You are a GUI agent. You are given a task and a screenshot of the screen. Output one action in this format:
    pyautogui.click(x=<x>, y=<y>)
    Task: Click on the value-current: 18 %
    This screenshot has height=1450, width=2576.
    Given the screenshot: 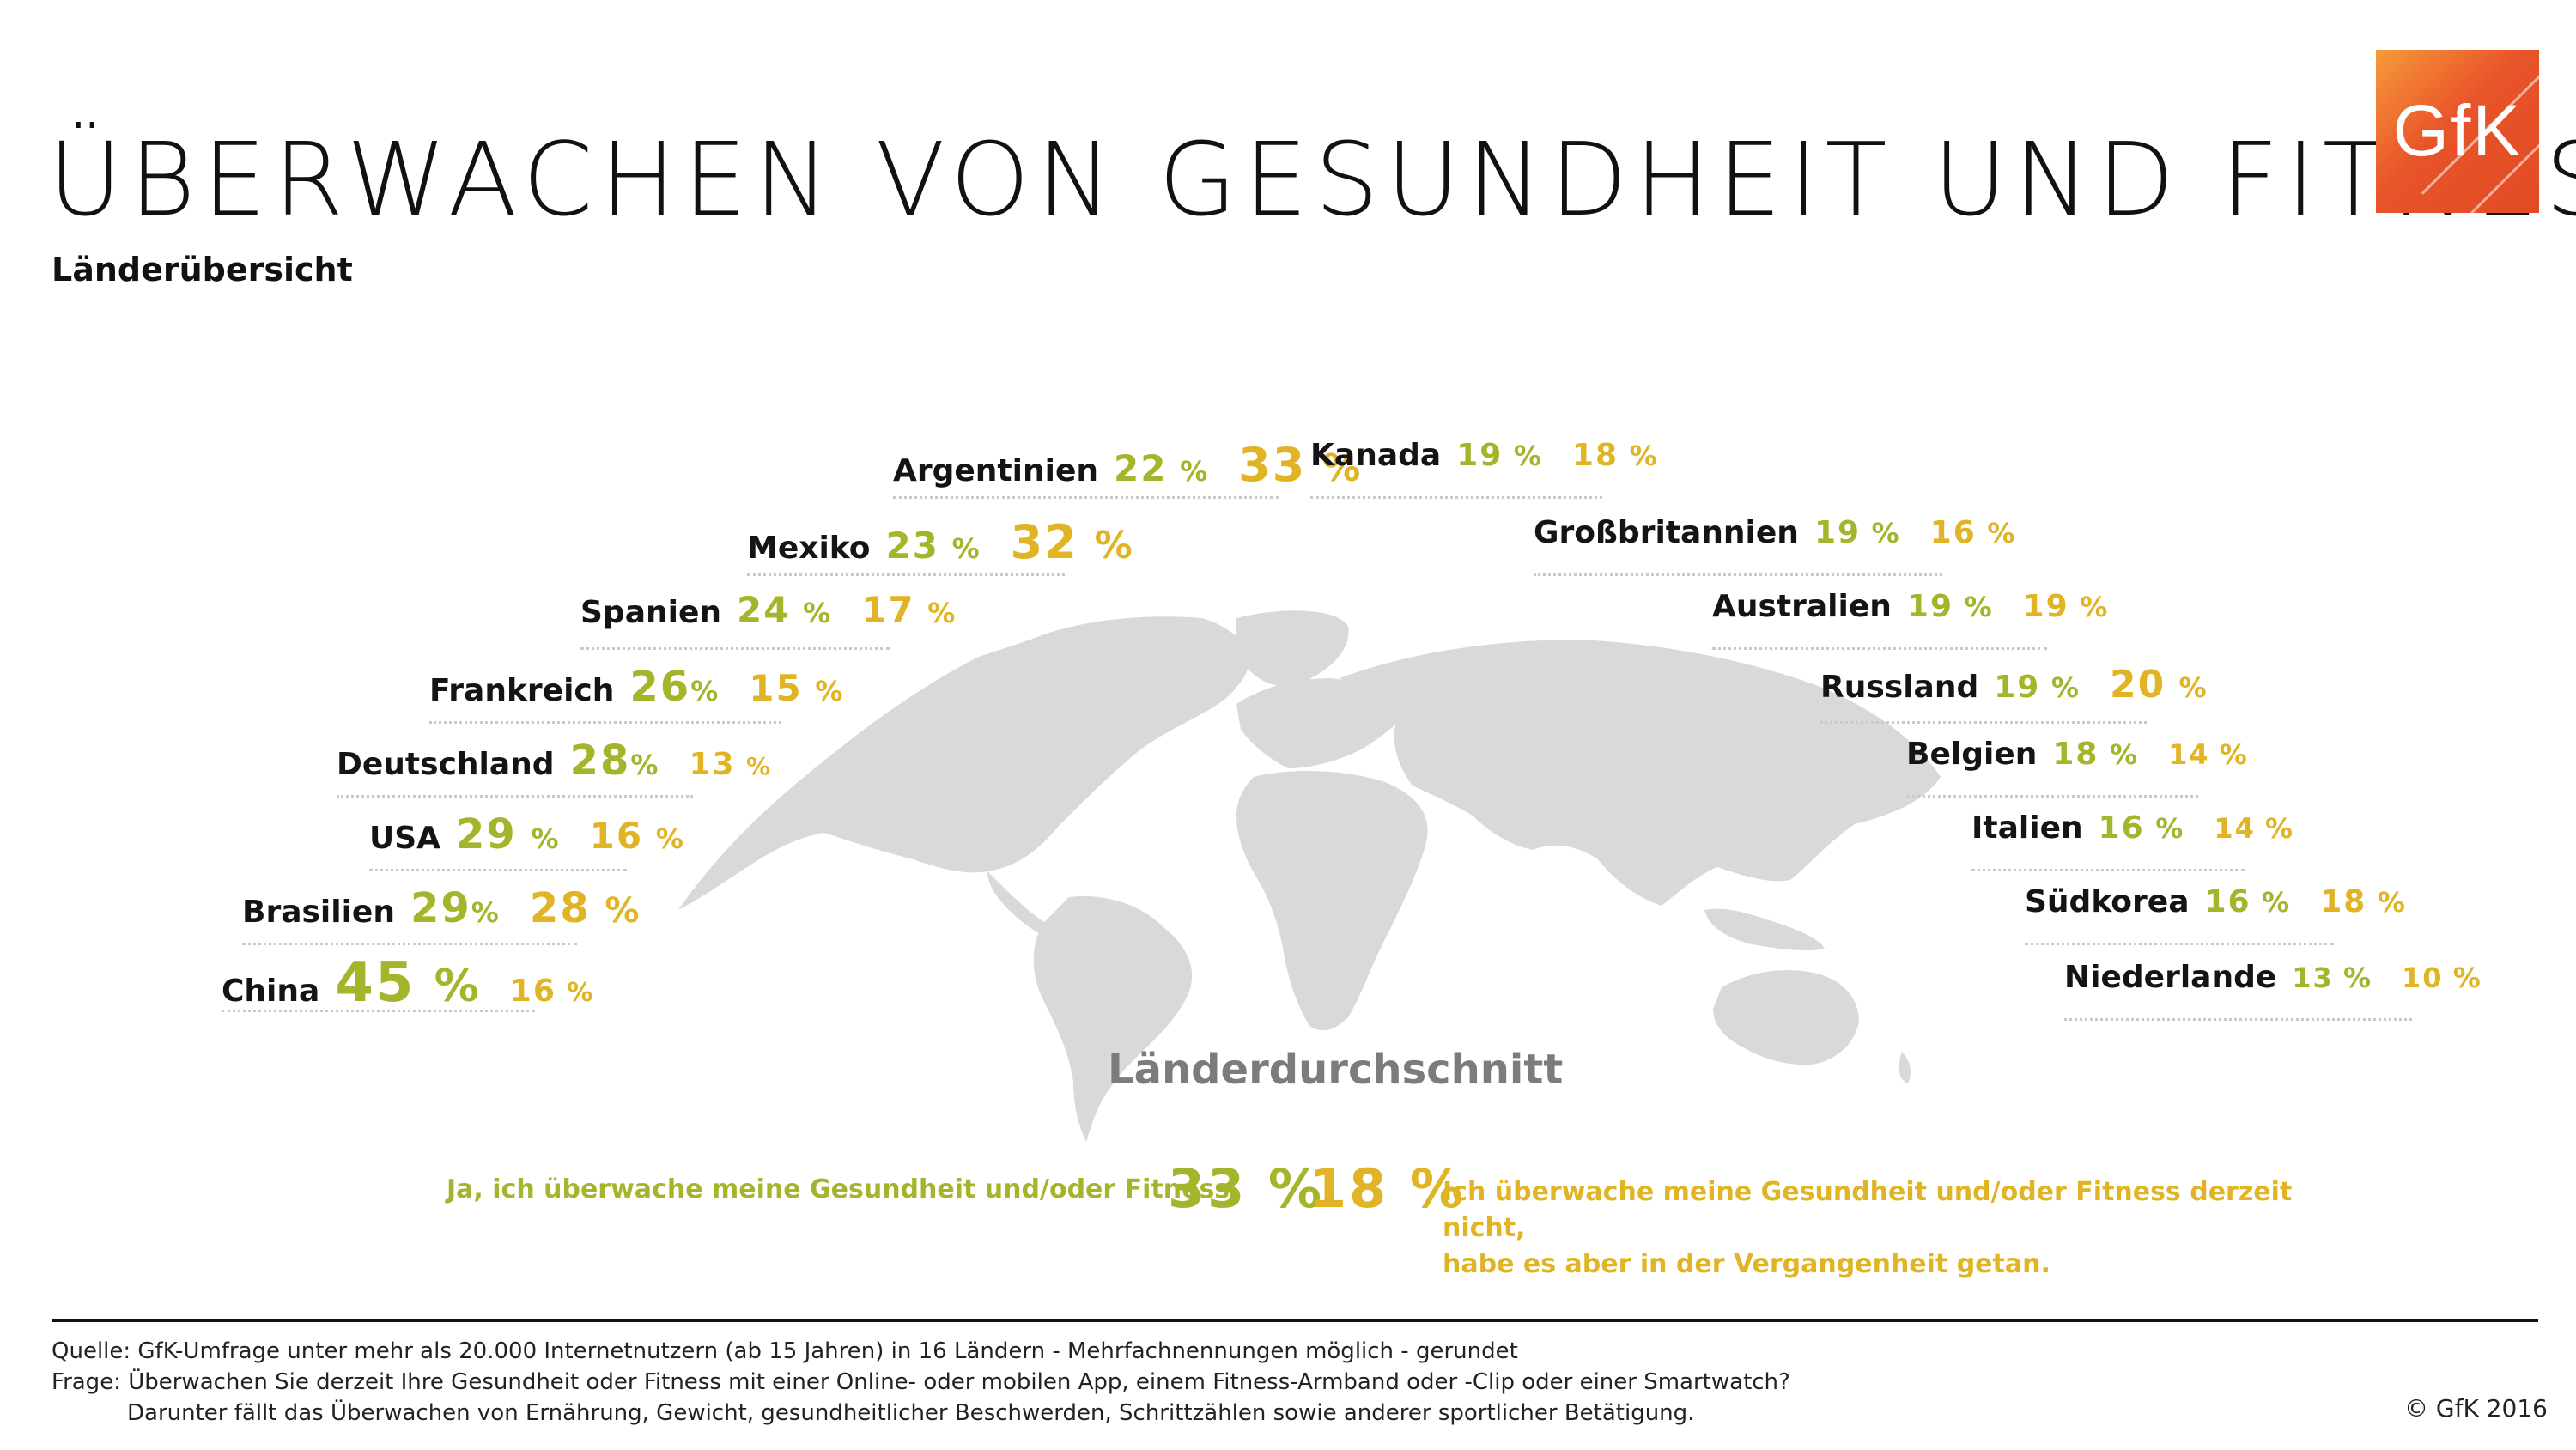 What is the action you would take?
    pyautogui.click(x=2094, y=755)
    